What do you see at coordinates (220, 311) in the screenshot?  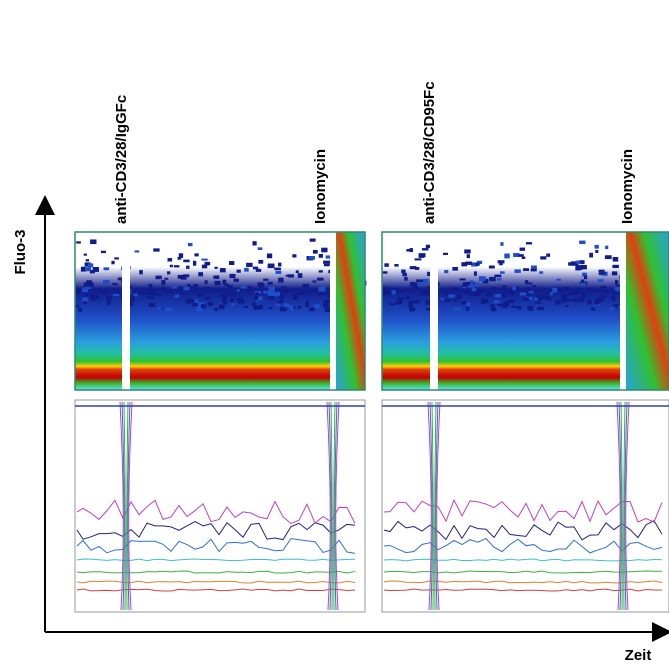 I see `frame` at bounding box center [220, 311].